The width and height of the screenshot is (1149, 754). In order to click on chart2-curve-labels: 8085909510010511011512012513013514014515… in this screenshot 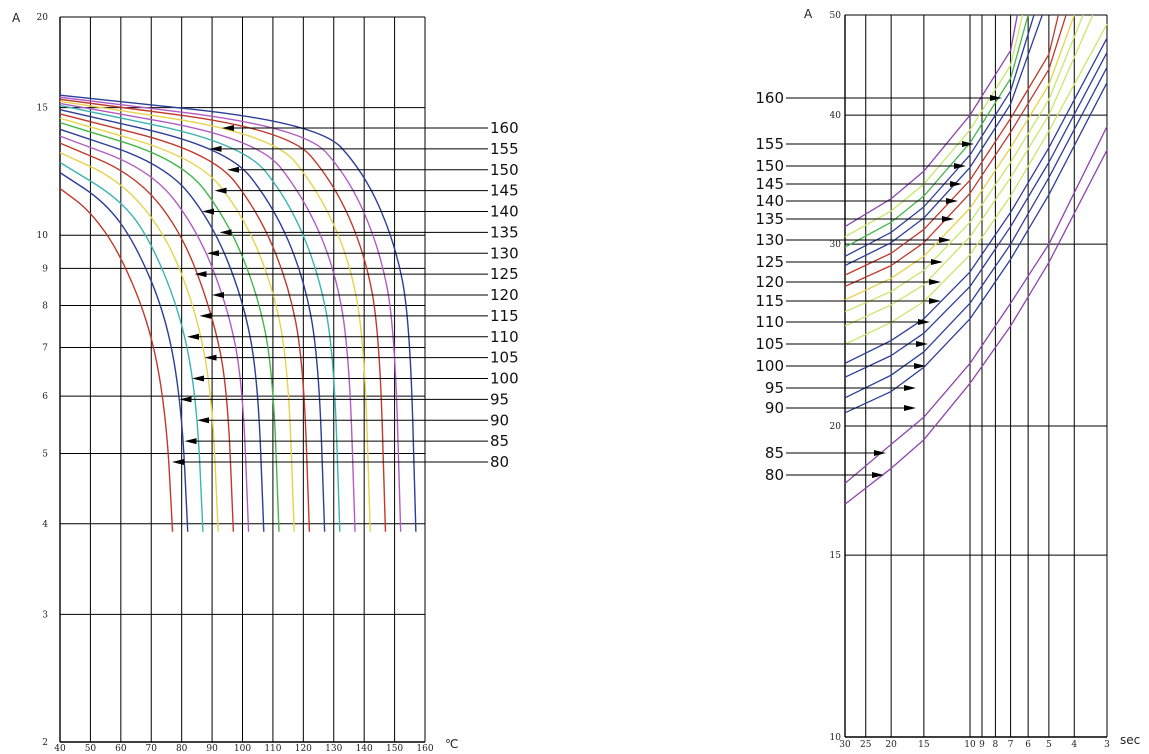, I will do `click(878, 286)`.